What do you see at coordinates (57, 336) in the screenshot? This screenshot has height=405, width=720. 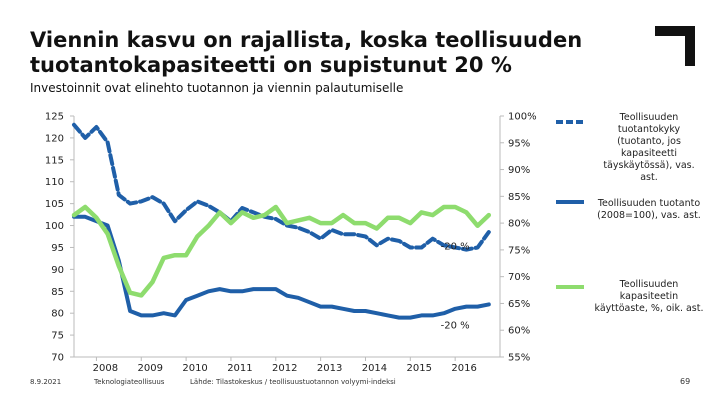 I see `left-tick-label: 75` at bounding box center [57, 336].